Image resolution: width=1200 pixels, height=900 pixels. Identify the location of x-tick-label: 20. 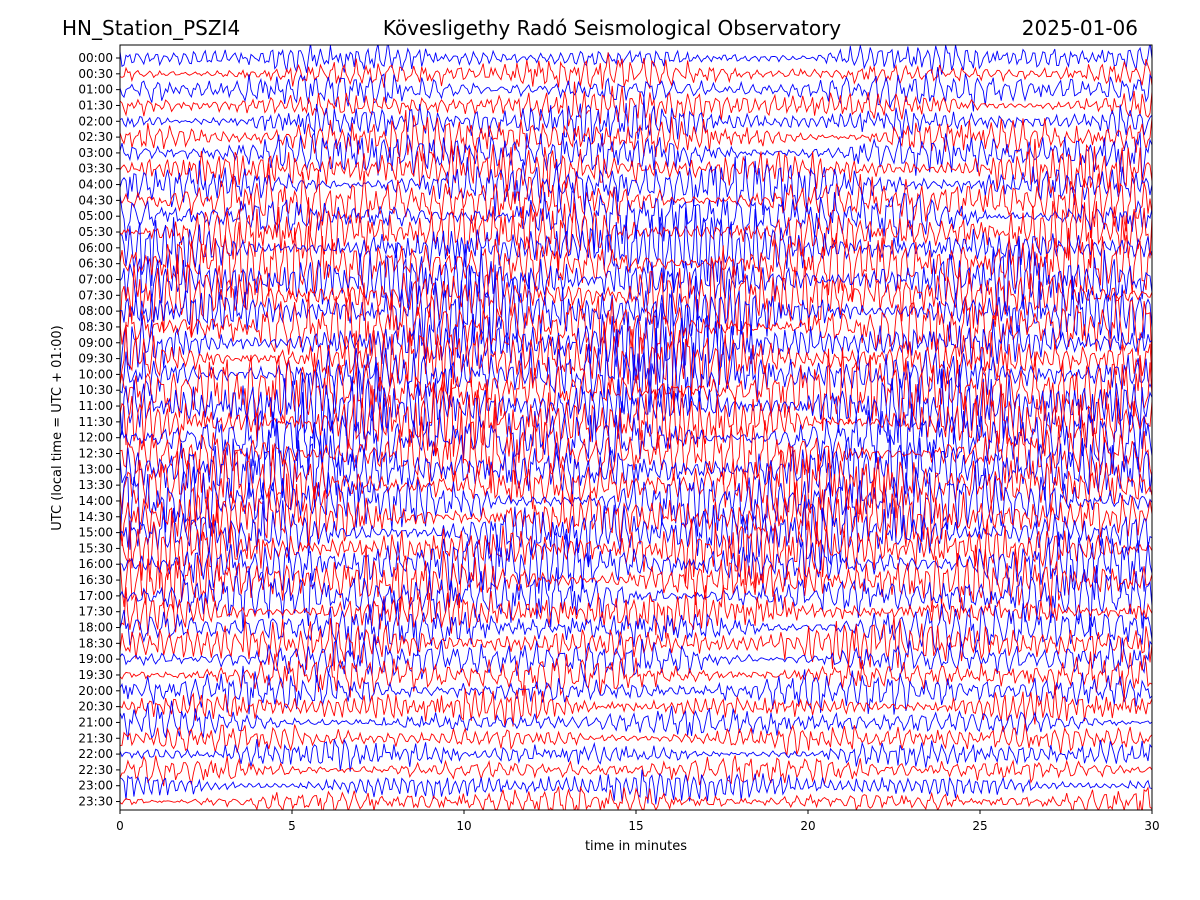
(807, 826).